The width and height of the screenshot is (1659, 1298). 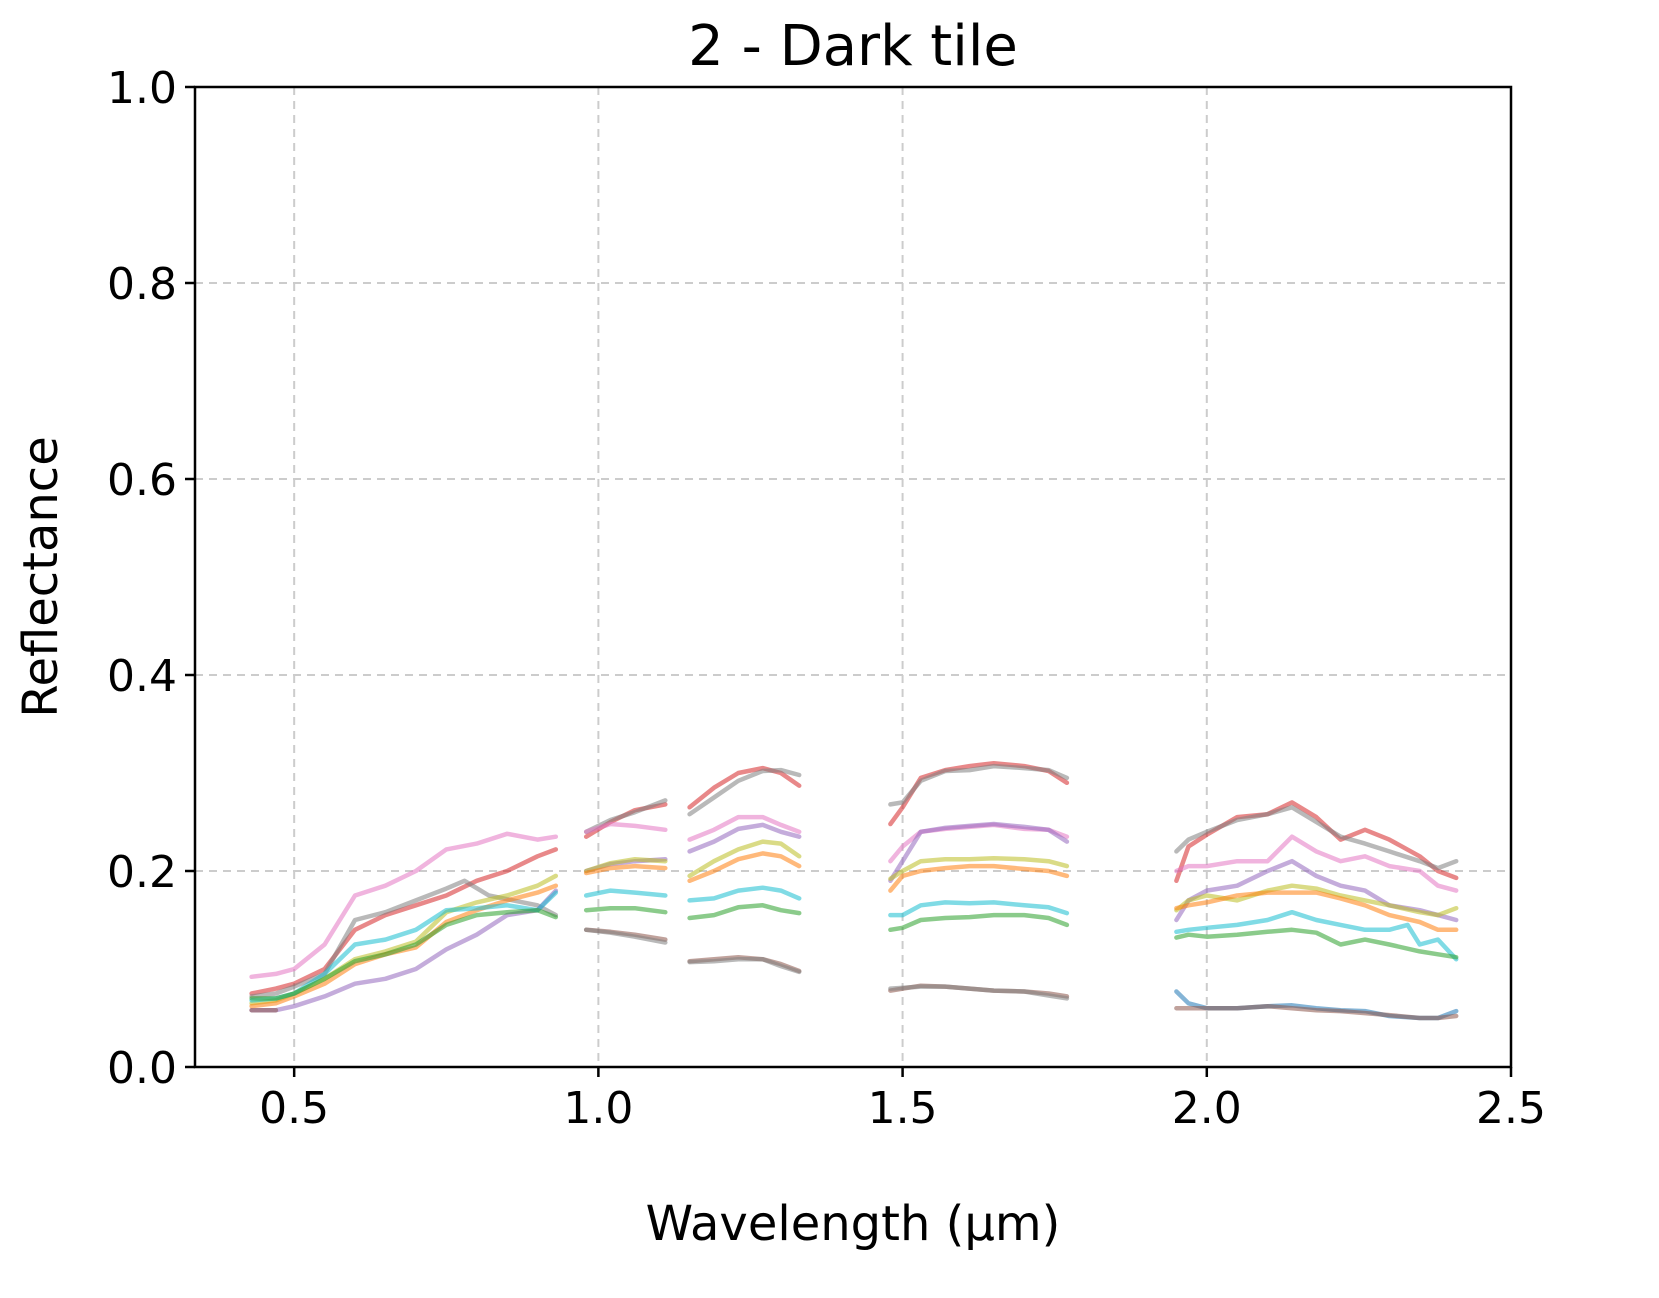 I want to click on x-tick-label: 0.5, so click(x=294, y=1108).